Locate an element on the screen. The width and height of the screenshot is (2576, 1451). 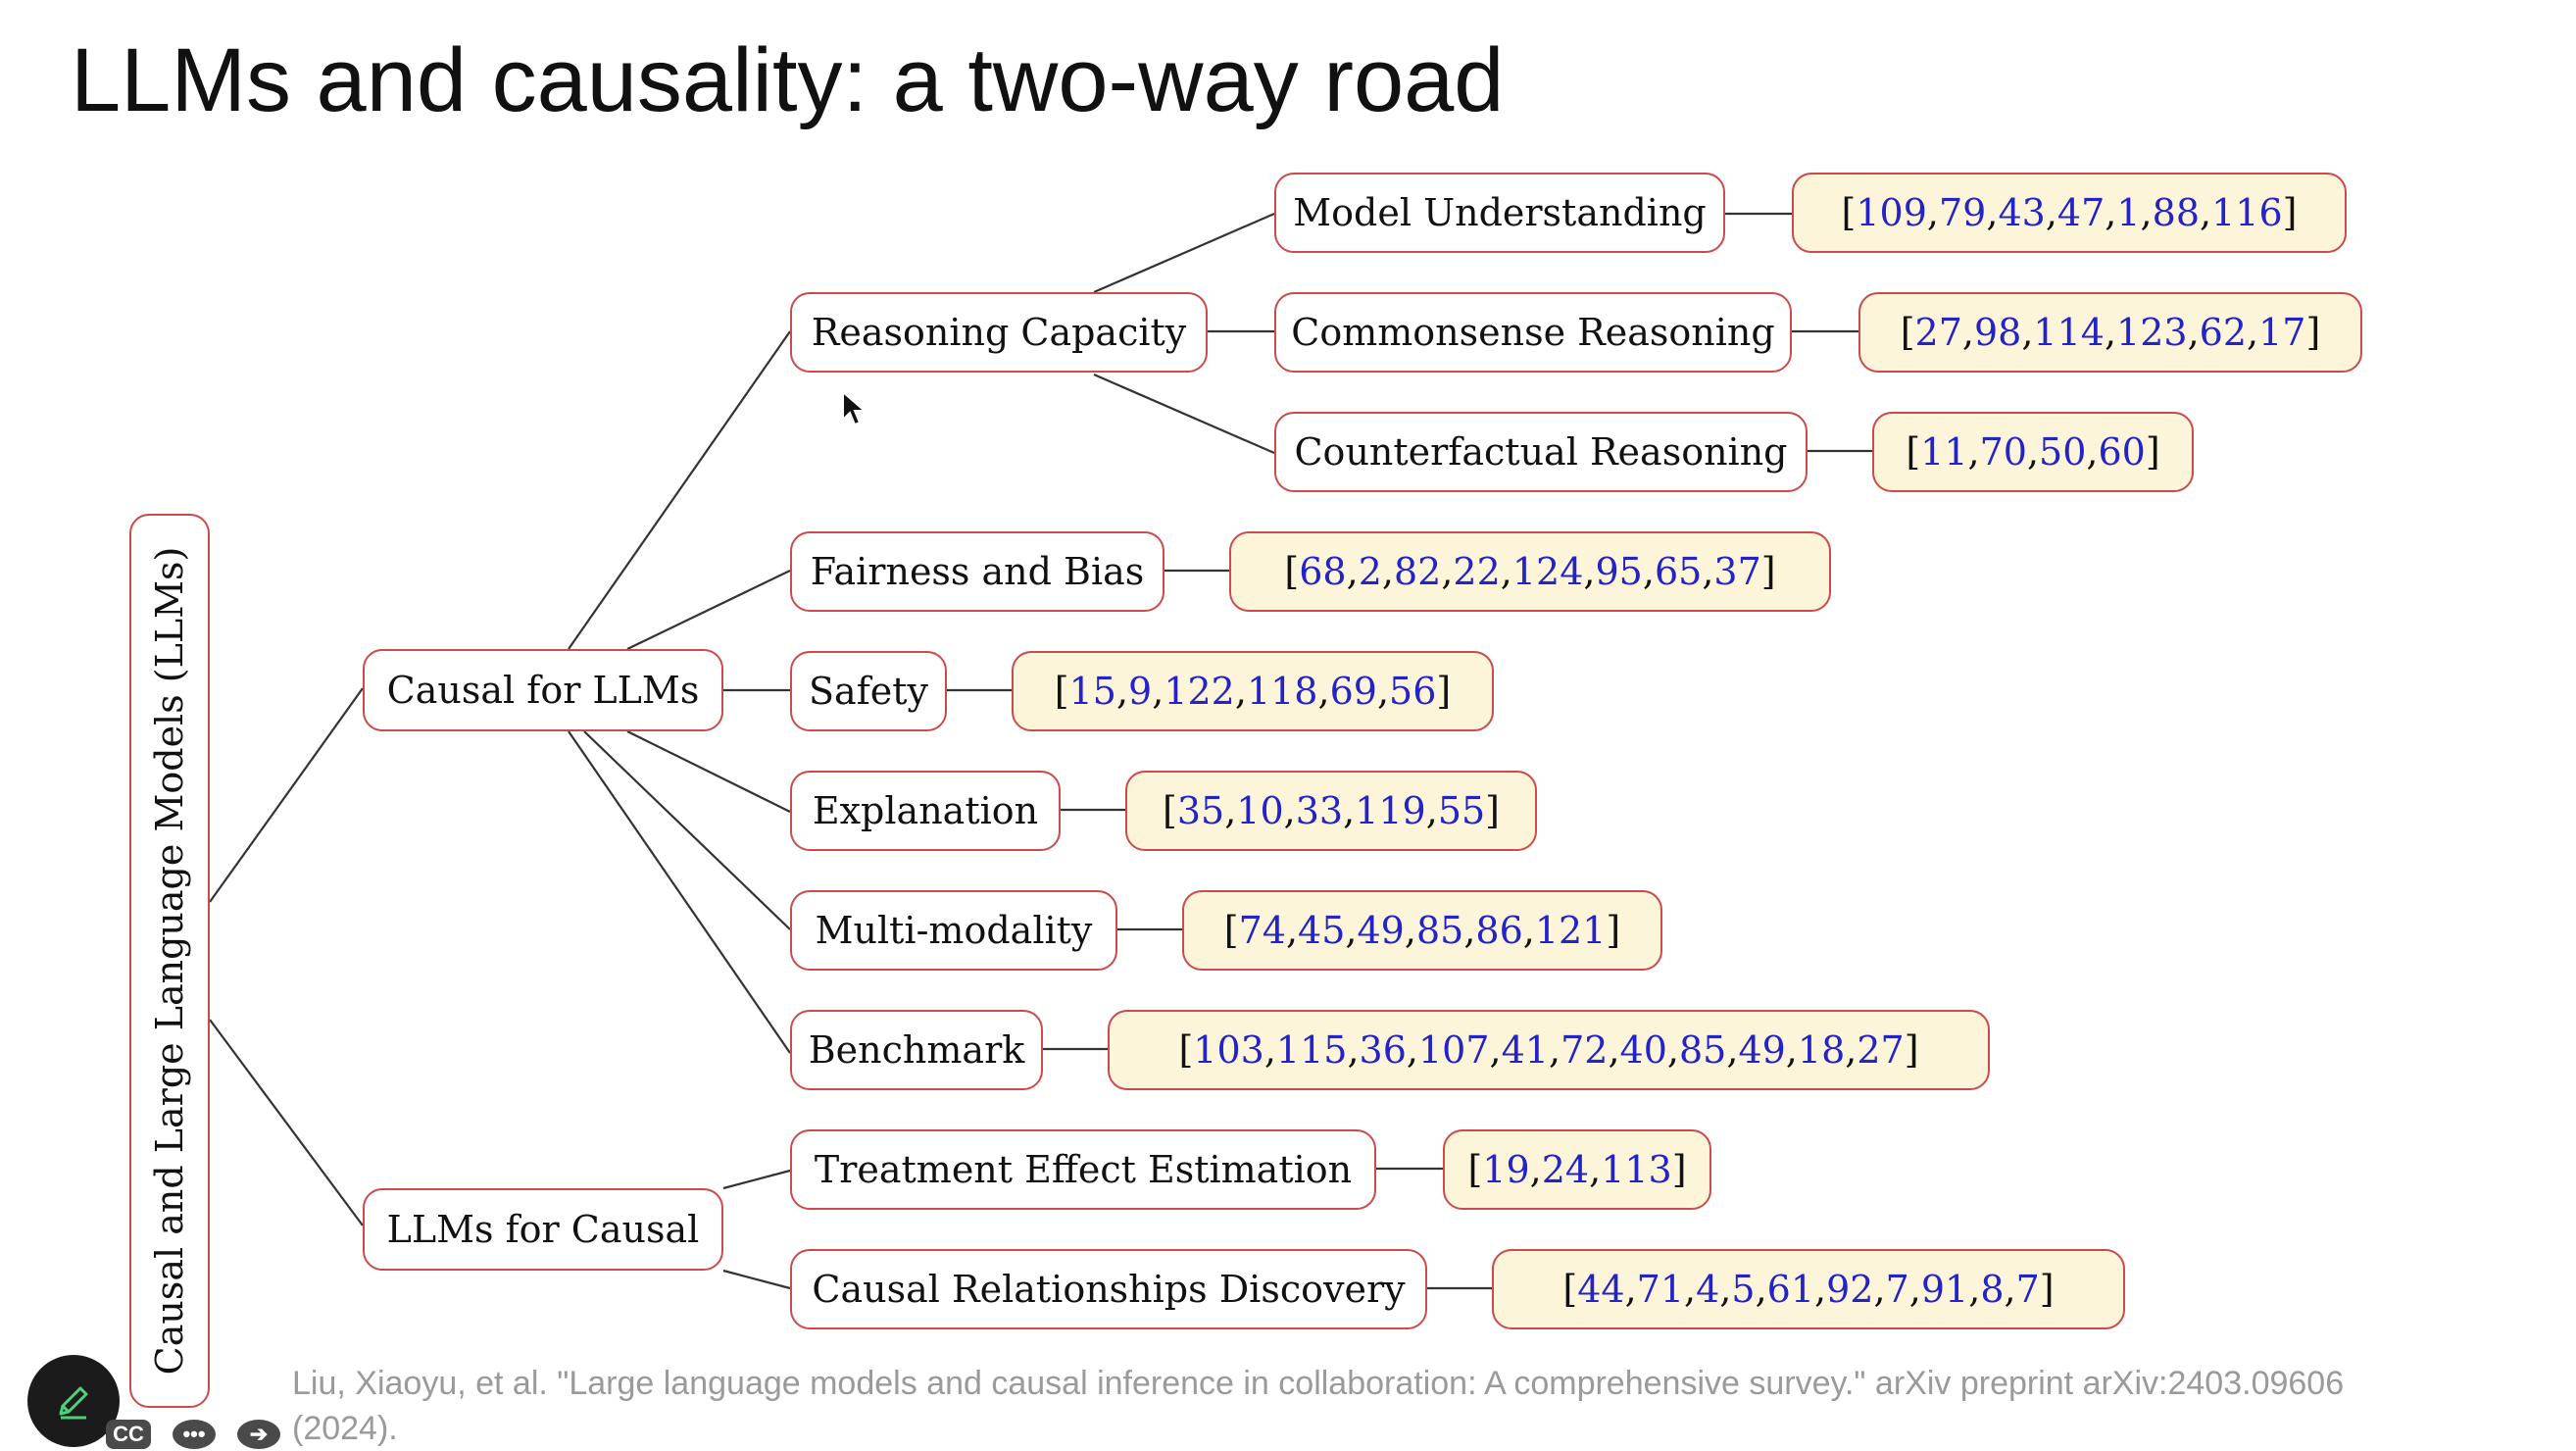
node-causal-relationships-discovery: Causal Relationships Discovery is located at coordinates (1108, 1289).